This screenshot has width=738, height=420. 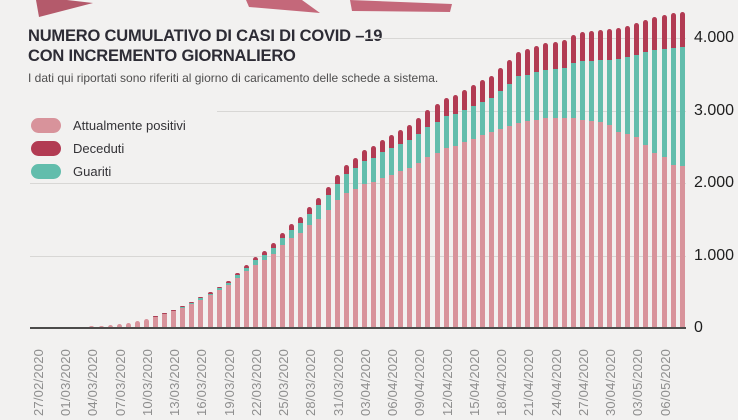 I want to click on x-axis-tick-label: 27/02/2020, so click(x=38, y=382).